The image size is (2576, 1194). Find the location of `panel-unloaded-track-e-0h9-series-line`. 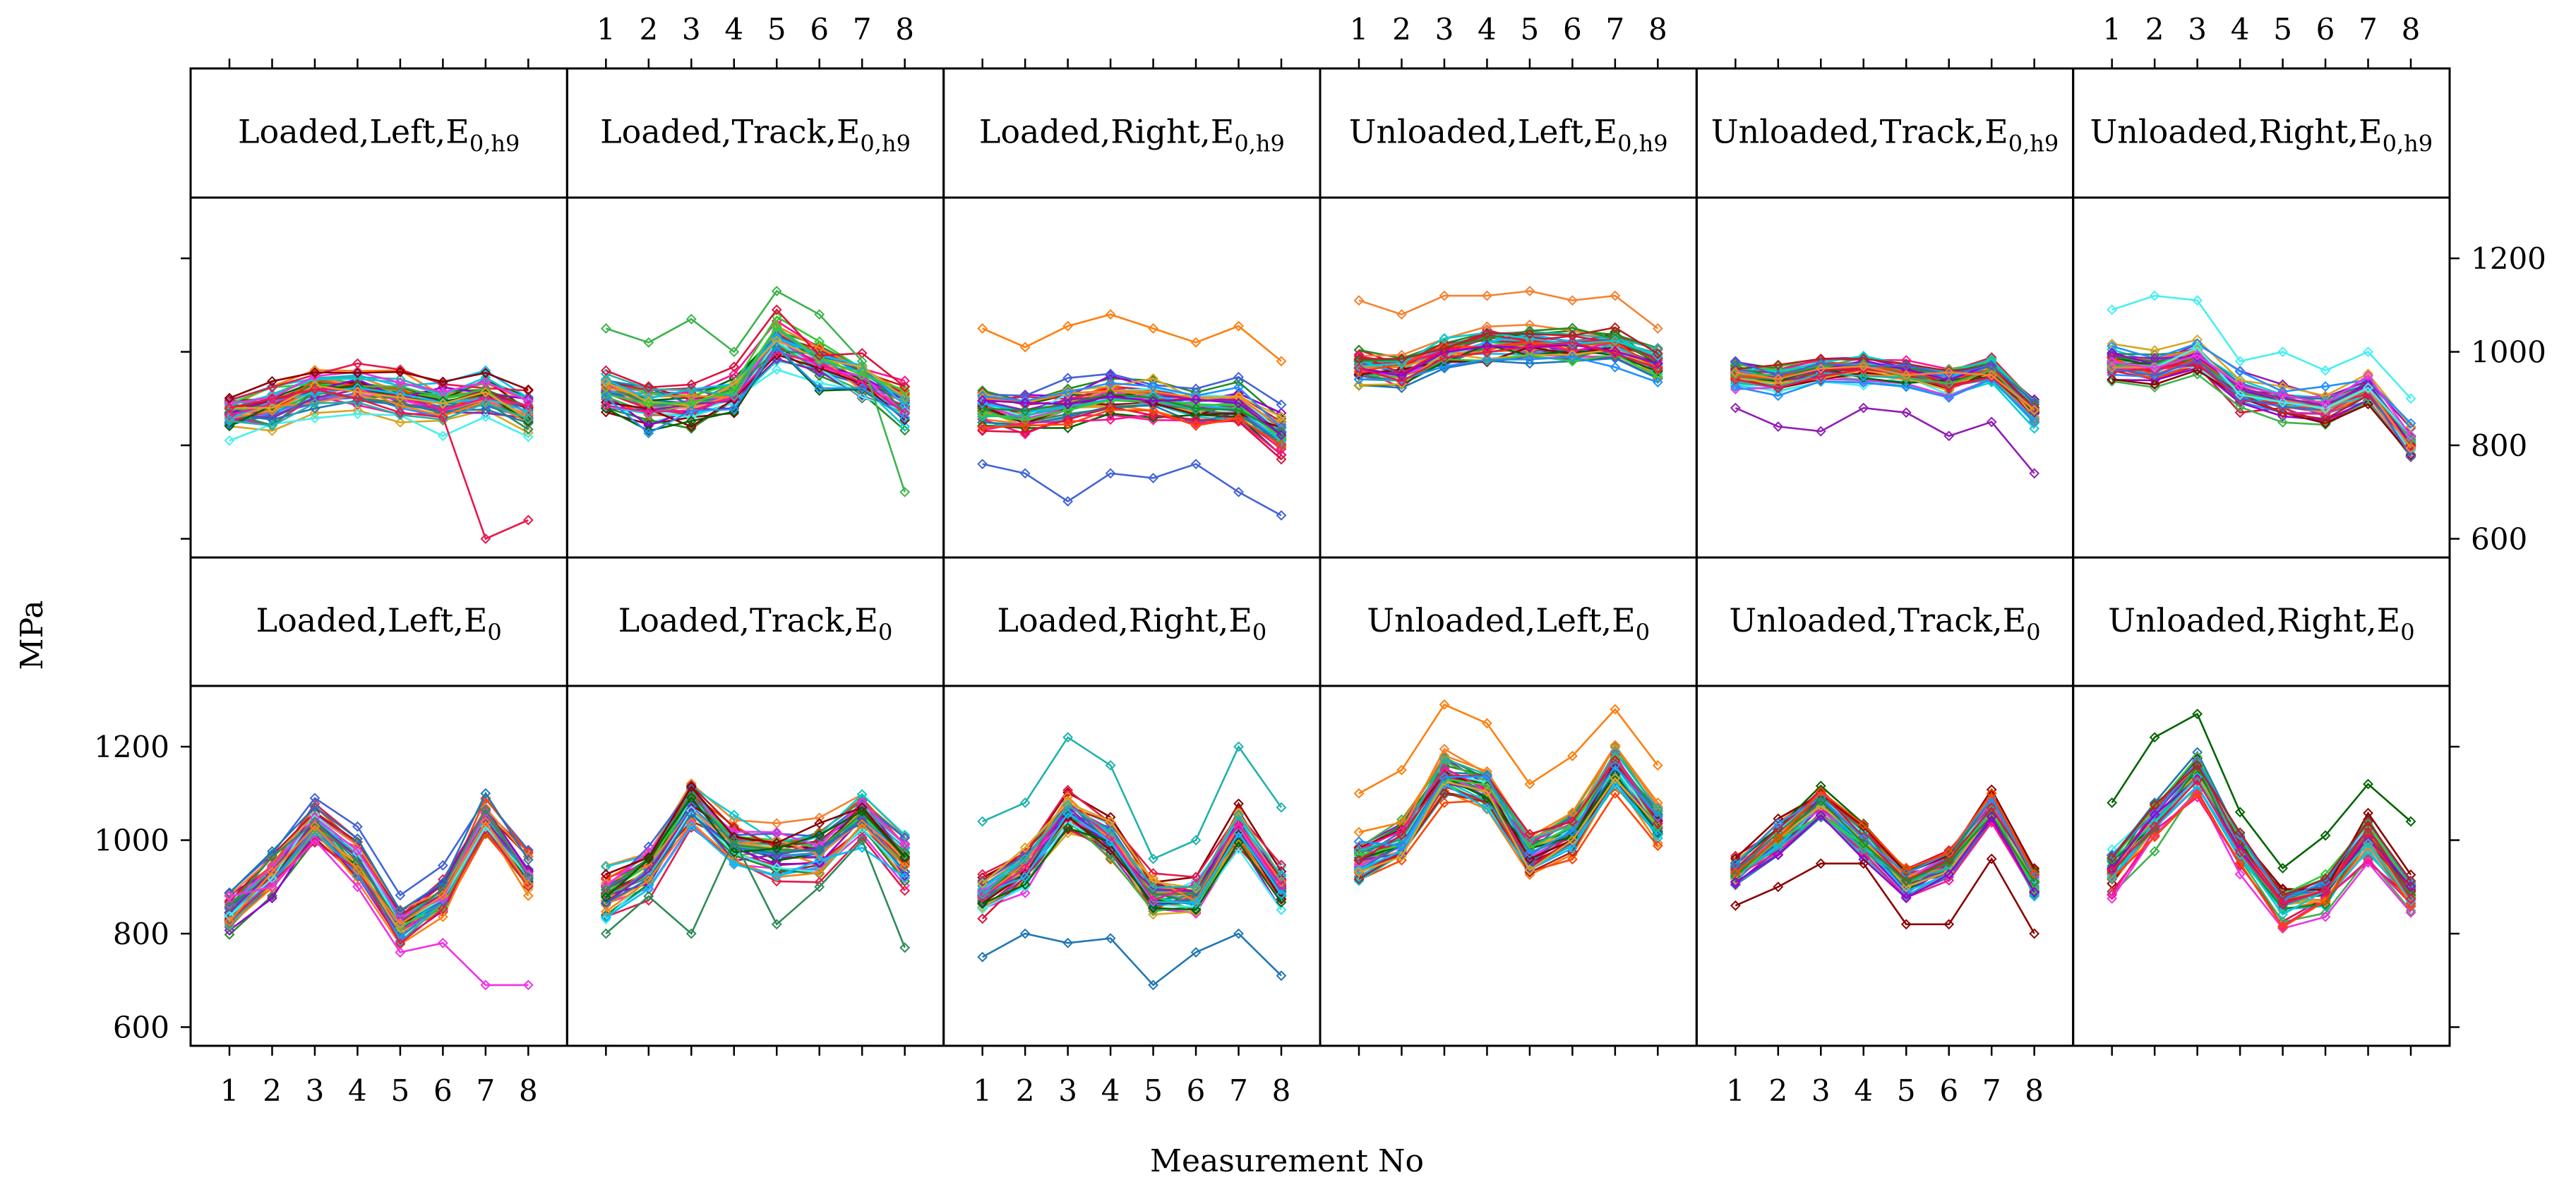

panel-unloaded-track-e-0h9-series-line is located at coordinates (1885, 400).